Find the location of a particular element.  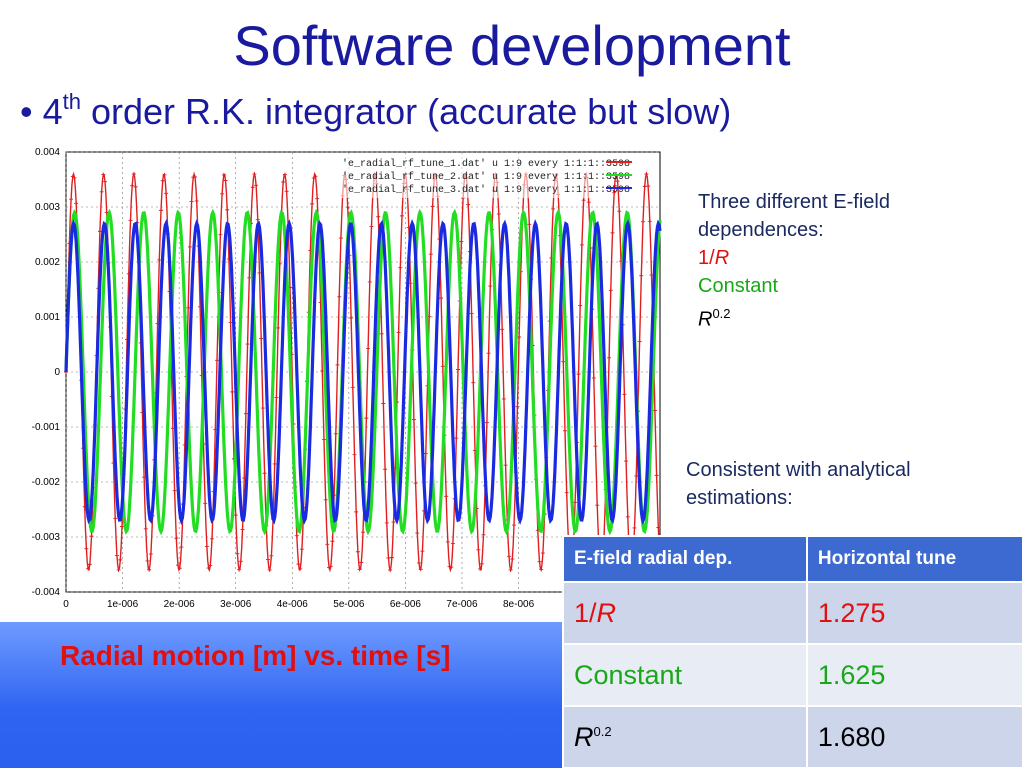

plot-caption: Radial motion [m] vs. time [s] is located at coordinates (255, 655).